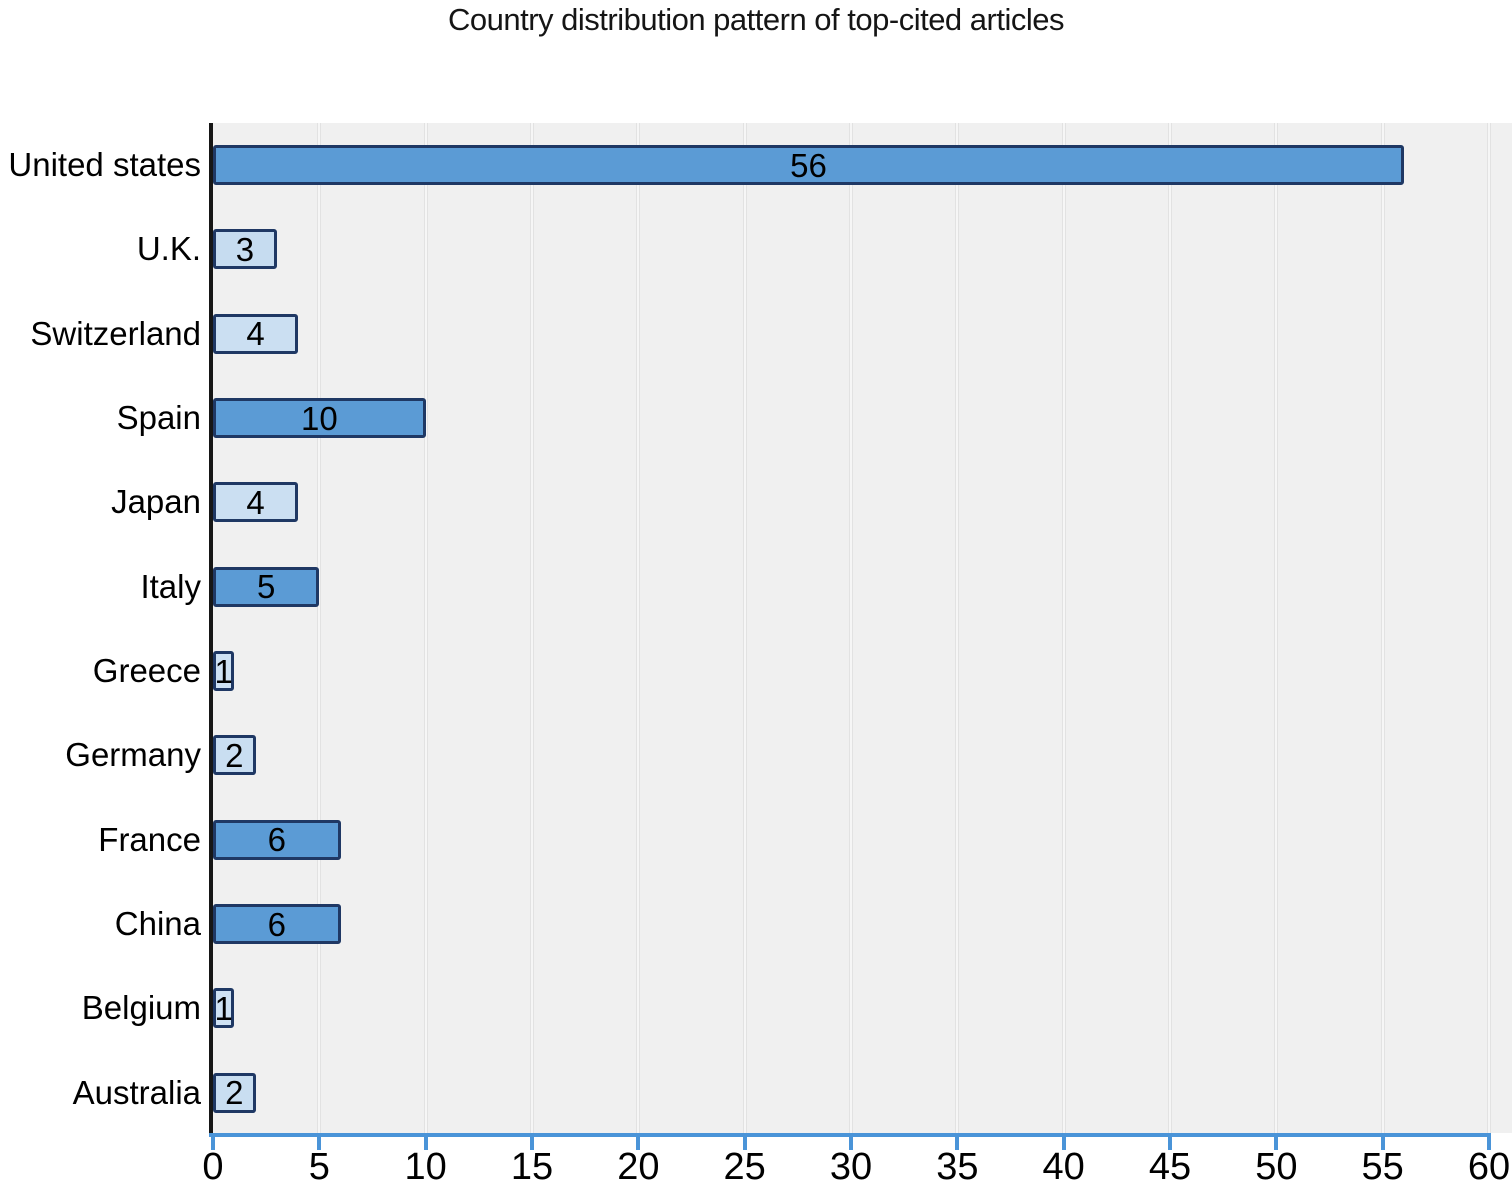 This screenshot has width=1512, height=1187. What do you see at coordinates (146, 671) in the screenshot?
I see `category-label: Greece` at bounding box center [146, 671].